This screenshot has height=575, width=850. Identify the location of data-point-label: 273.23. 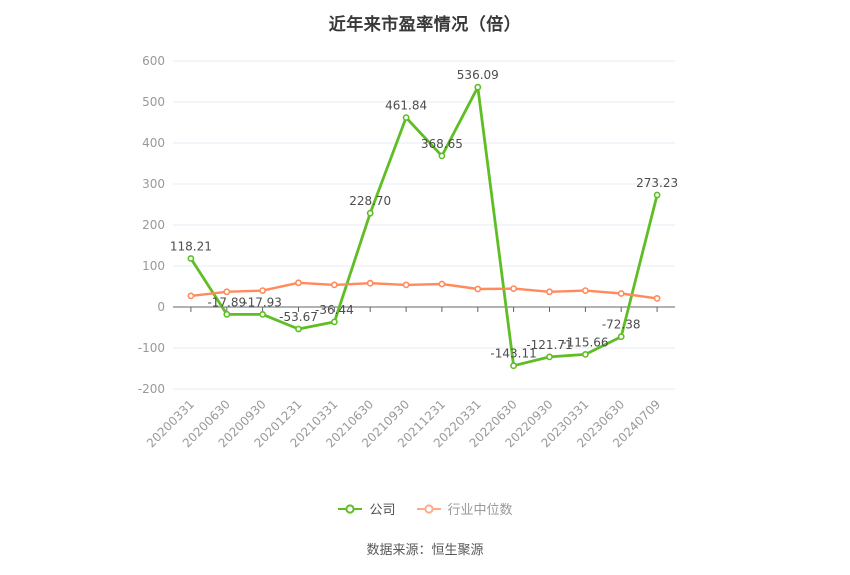
(657, 183).